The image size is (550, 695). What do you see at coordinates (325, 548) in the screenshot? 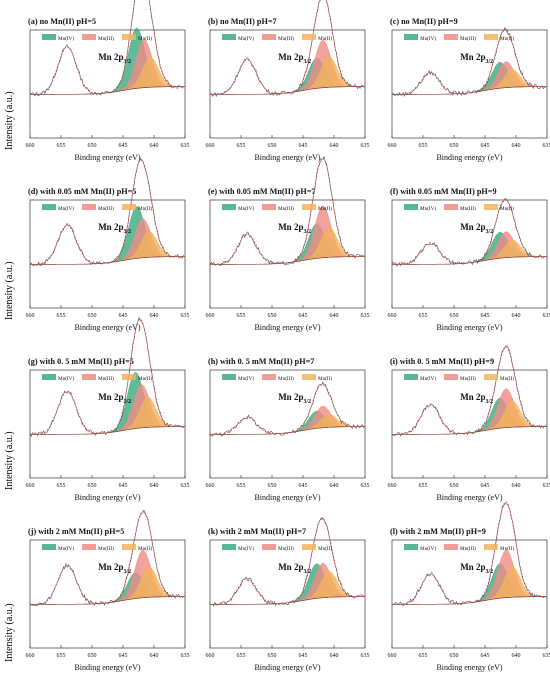
I see `panel-11-legend-label-3: Mn(II)` at bounding box center [325, 548].